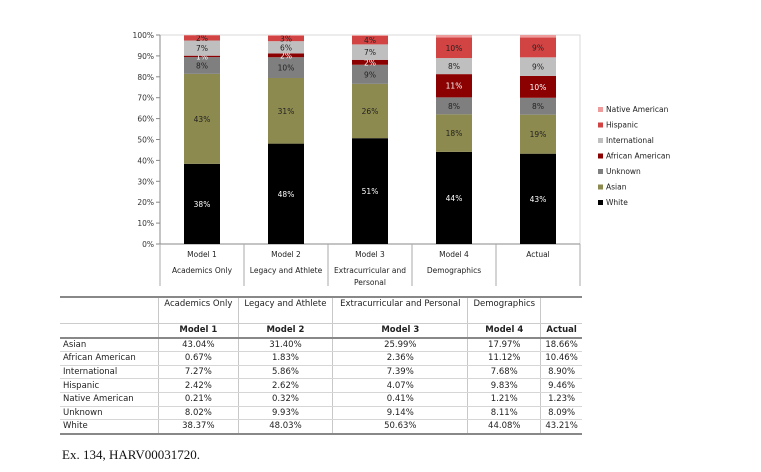  Describe the element at coordinates (616, 187) in the screenshot. I see `legend-item: Asian` at that location.